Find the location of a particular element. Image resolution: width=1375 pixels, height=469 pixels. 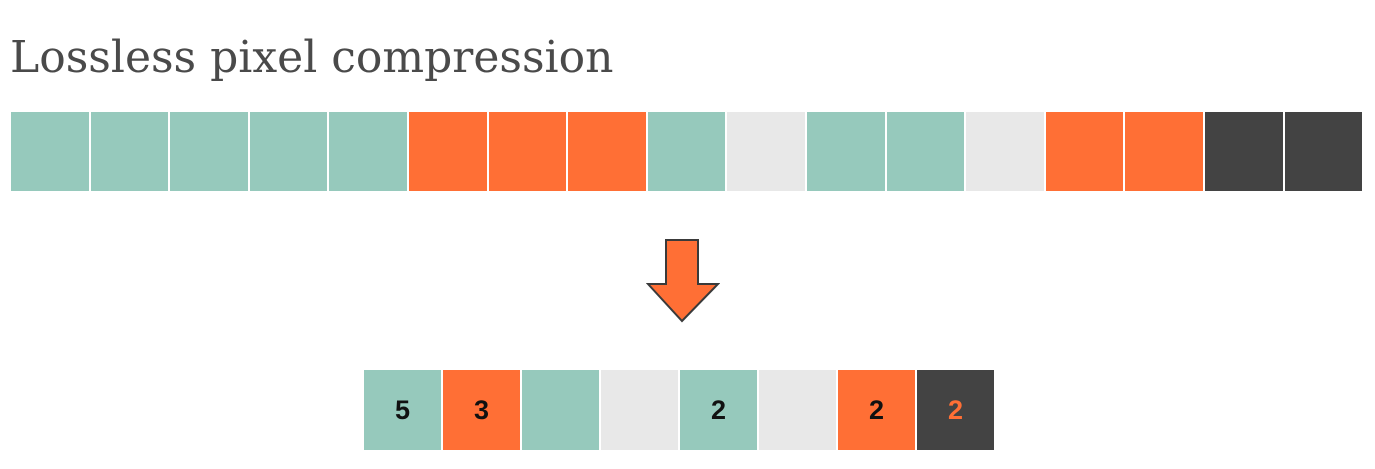

run-count-label: 5 is located at coordinates (402, 409).